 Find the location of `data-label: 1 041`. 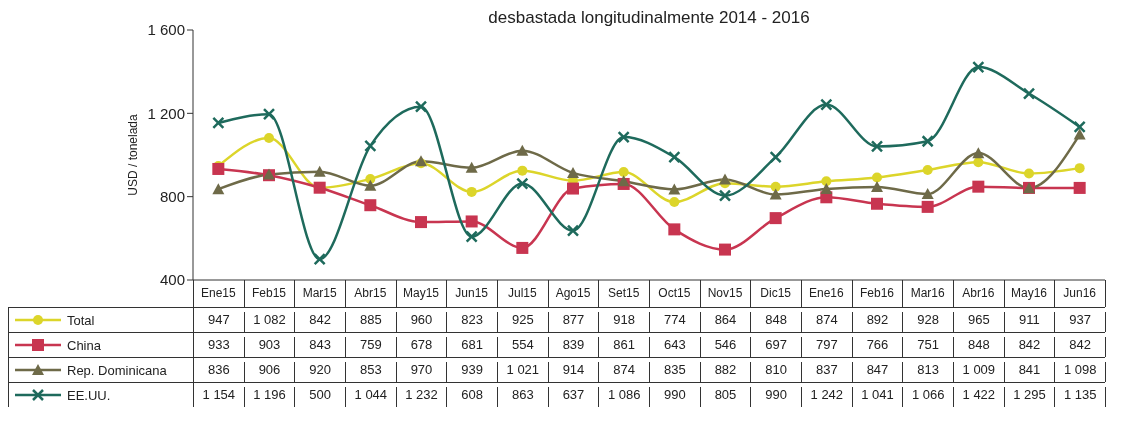

data-label: 1 041 is located at coordinates (878, 397).